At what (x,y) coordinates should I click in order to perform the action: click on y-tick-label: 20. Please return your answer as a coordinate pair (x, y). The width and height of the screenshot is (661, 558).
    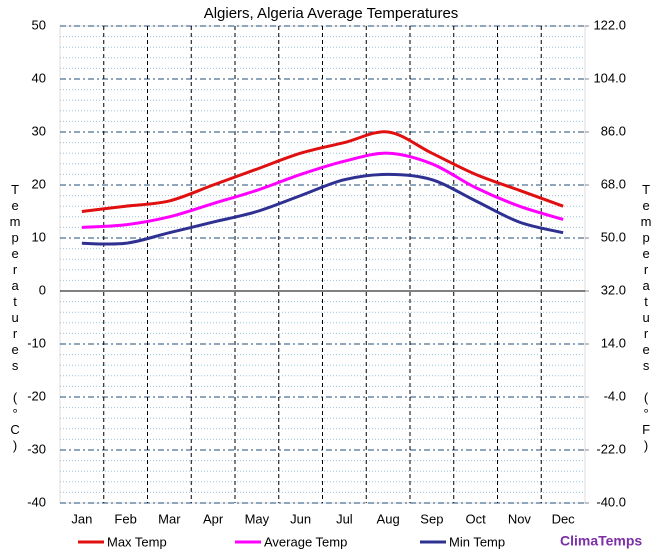
    Looking at the image, I should click on (39, 183).